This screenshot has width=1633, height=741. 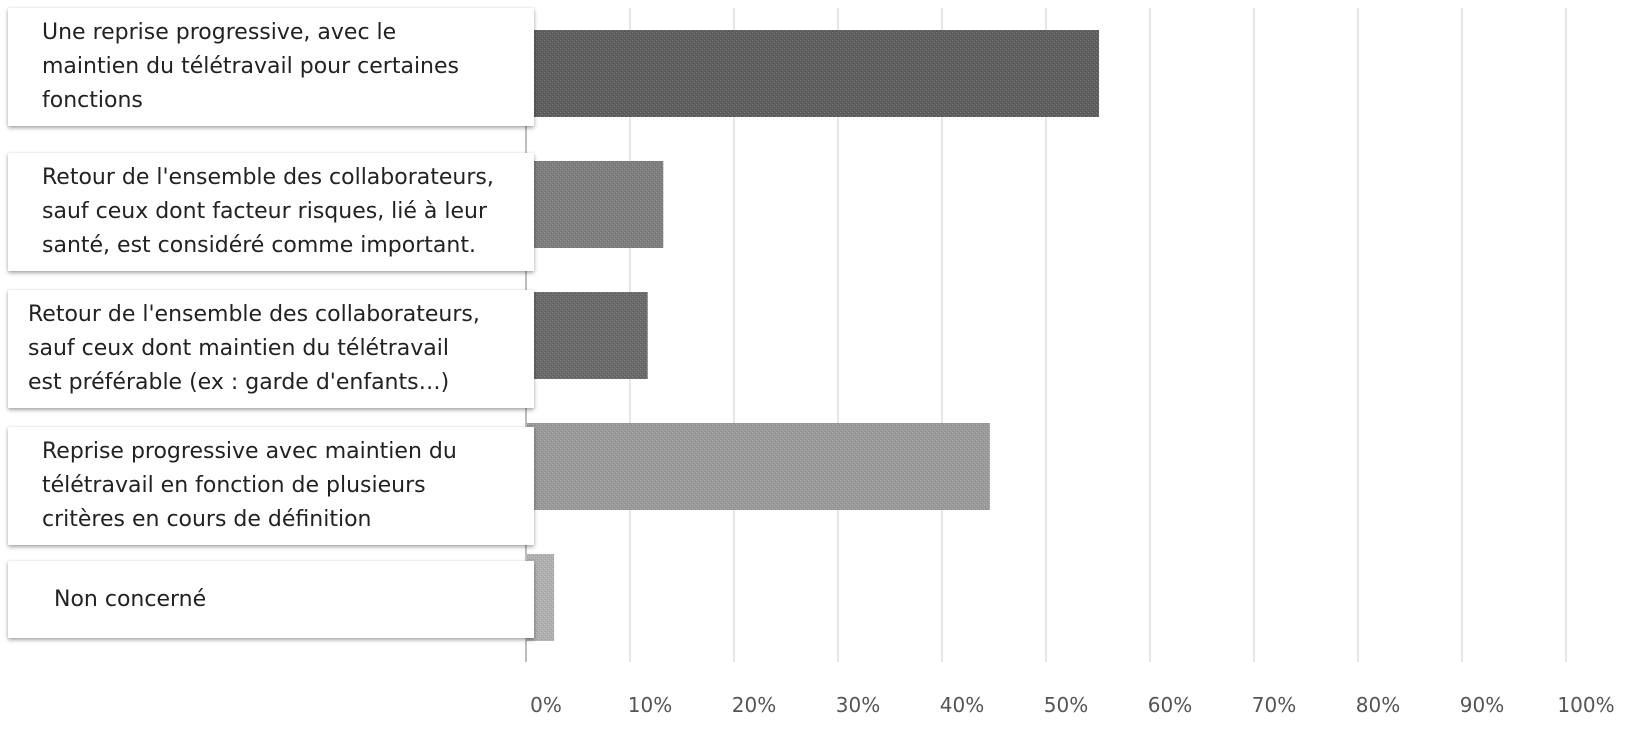 What do you see at coordinates (1066, 705) in the screenshot?
I see `x-tick-label: 50%` at bounding box center [1066, 705].